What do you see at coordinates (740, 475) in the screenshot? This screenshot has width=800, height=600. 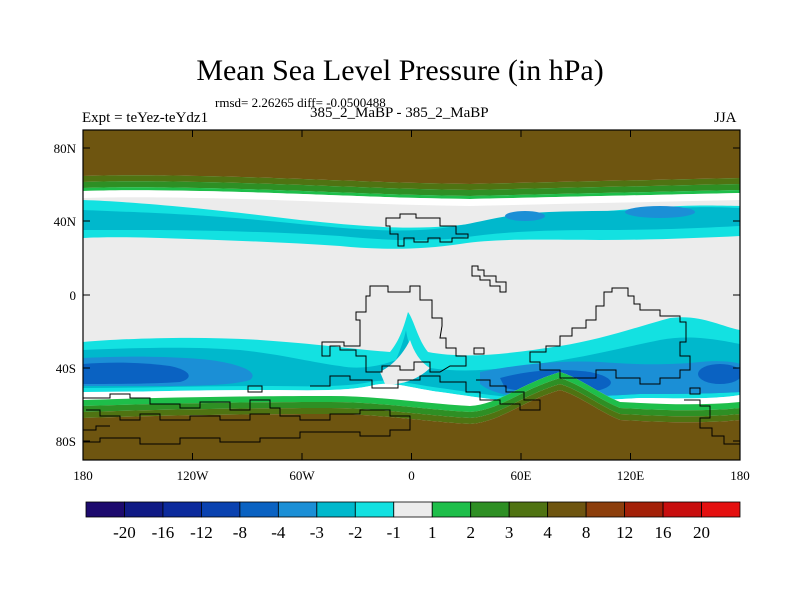 I see `lon-tick-180e: 180` at bounding box center [740, 475].